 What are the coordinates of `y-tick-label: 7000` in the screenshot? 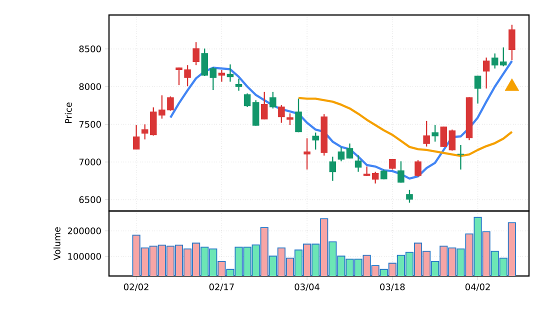 It's located at (90, 162).